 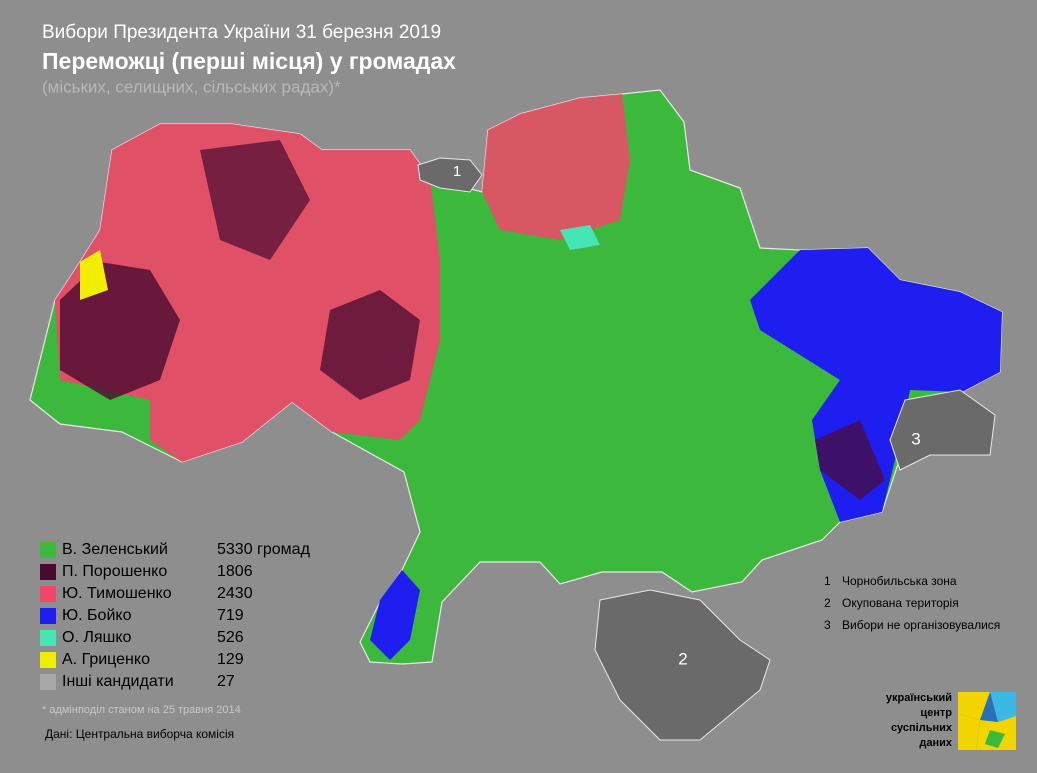 I want to click on legend-count-value: 719, so click(x=230, y=615).